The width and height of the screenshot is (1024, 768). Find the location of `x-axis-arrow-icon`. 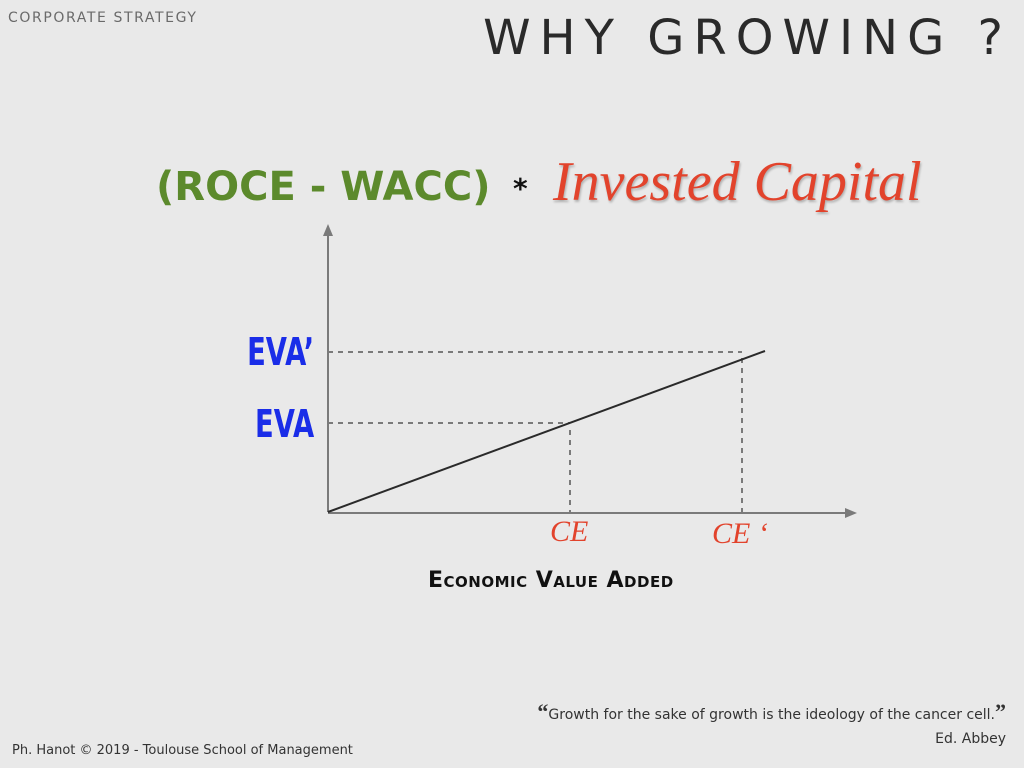

x-axis-arrow-icon is located at coordinates (851, 513).